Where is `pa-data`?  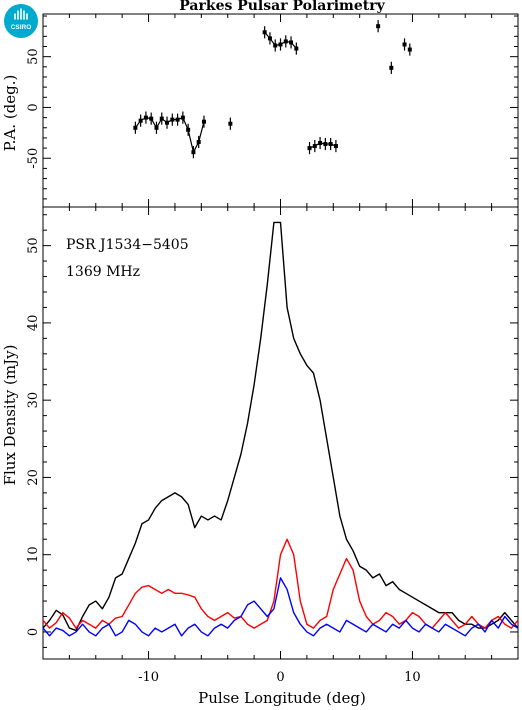
pa-data is located at coordinates (272, 89).